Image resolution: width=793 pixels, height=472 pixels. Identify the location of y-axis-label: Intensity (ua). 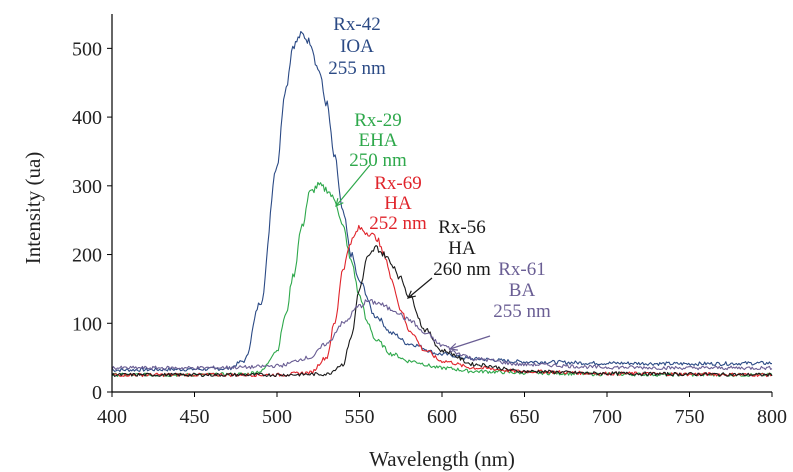
(33, 208).